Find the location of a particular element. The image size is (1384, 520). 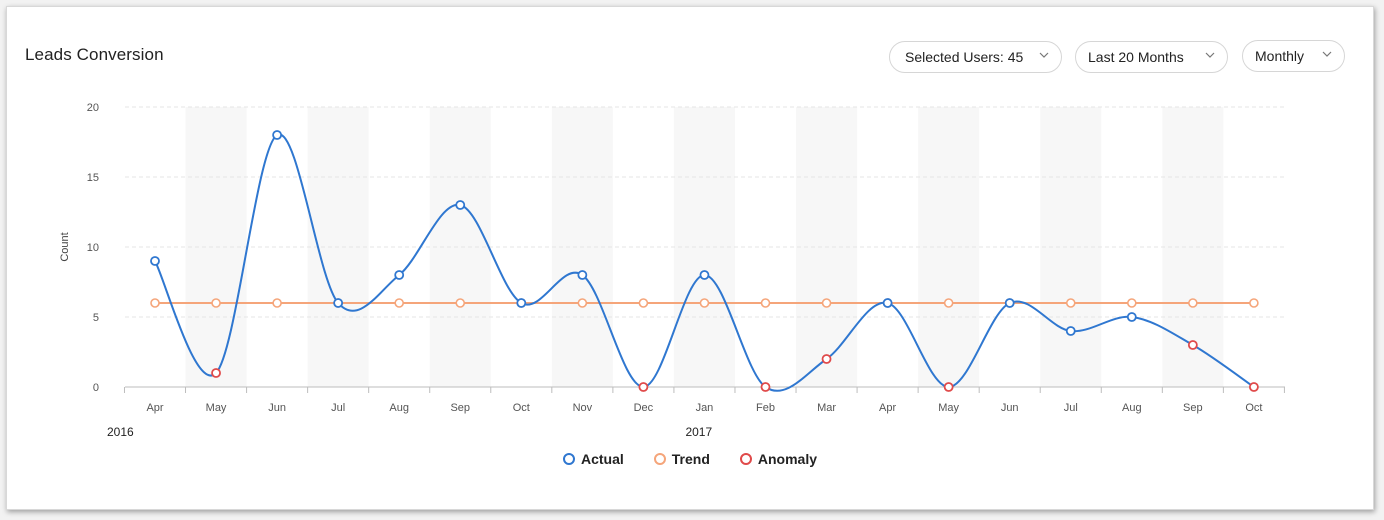

selected-users-dropdown: Selected Users: 45 is located at coordinates (975, 57).